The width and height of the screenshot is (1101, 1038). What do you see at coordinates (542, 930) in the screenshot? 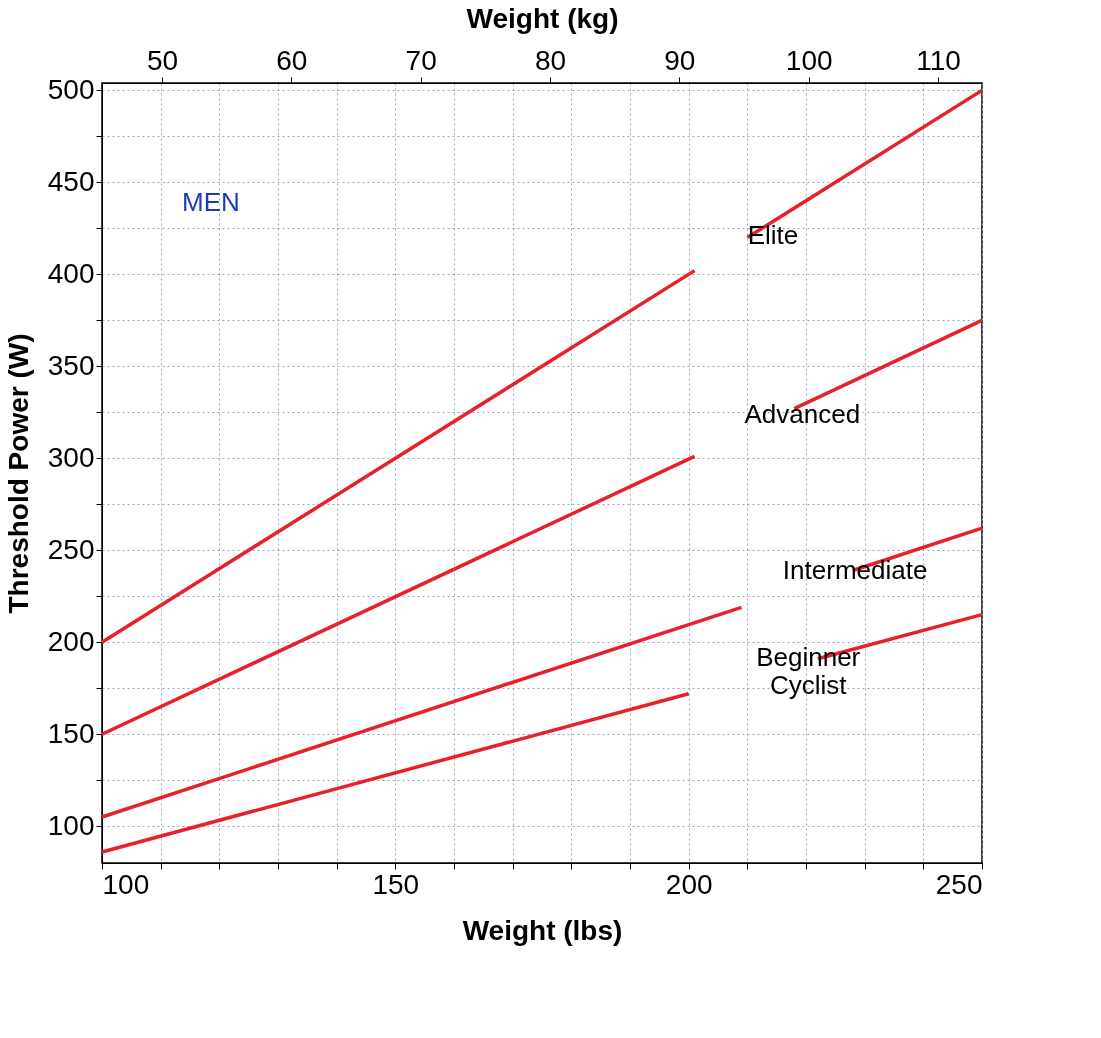
I see `x-axis-title: Weight (lbs)` at bounding box center [542, 930].